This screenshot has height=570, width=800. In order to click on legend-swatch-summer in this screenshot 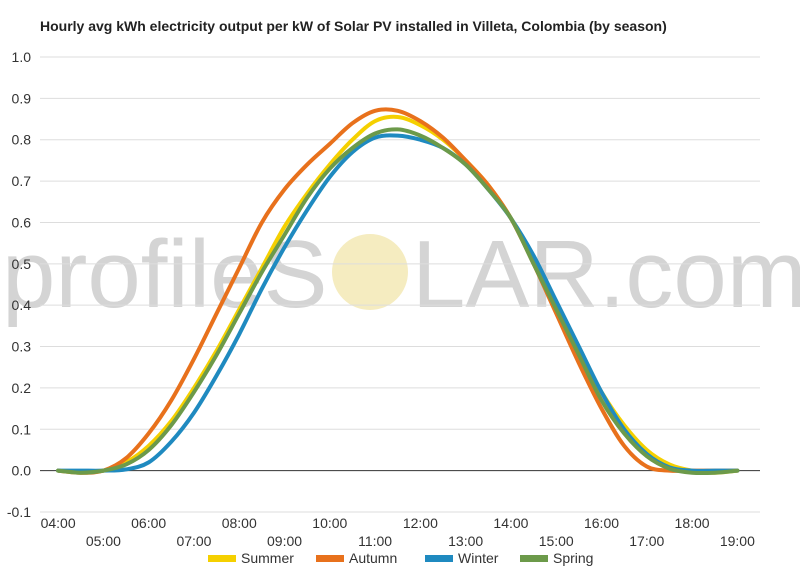, I will do `click(222, 558)`.